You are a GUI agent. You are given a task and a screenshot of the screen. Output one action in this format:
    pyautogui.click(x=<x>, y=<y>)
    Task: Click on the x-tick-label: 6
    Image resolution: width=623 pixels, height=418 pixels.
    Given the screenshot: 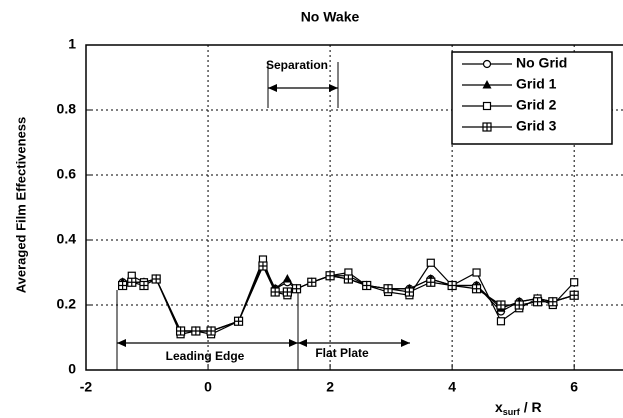 What is the action you would take?
    pyautogui.click(x=574, y=387)
    